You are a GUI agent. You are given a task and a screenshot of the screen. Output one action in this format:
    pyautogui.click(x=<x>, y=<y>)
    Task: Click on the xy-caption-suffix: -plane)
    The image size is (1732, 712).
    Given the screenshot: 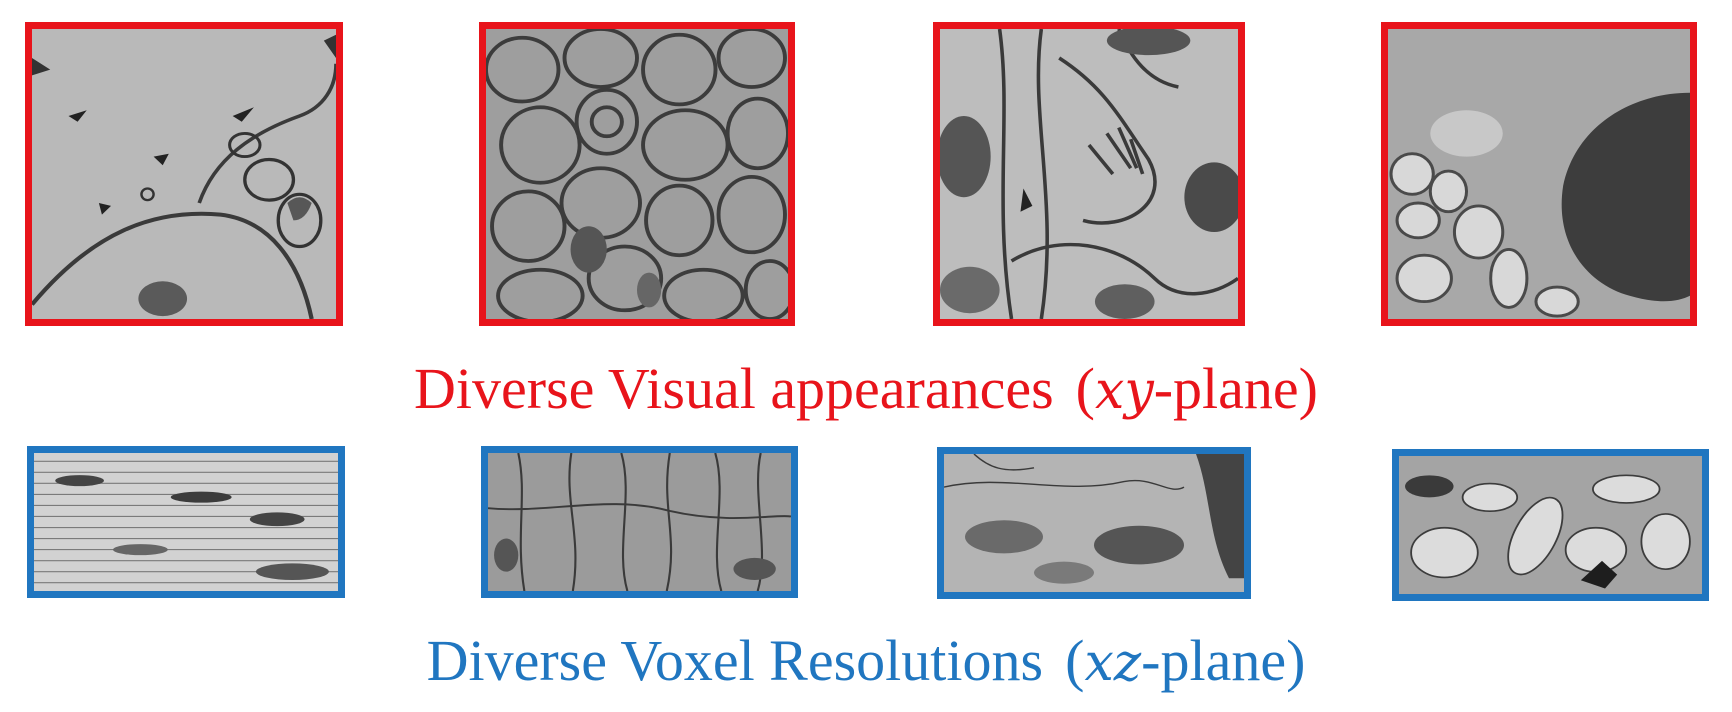 What is the action you would take?
    pyautogui.click(x=1235, y=388)
    